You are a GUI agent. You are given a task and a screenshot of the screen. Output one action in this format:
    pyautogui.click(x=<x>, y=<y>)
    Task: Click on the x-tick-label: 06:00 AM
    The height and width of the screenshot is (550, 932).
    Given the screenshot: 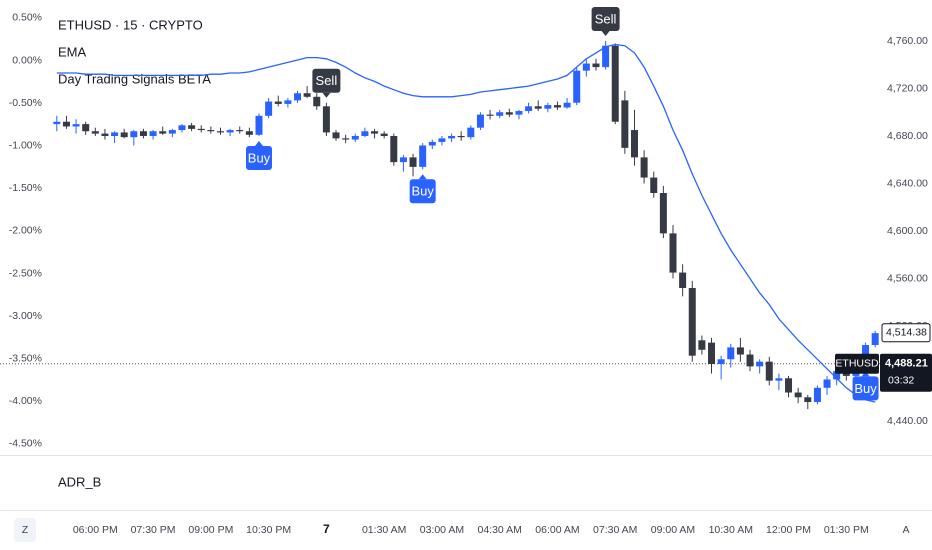 What is the action you would take?
    pyautogui.click(x=557, y=530)
    